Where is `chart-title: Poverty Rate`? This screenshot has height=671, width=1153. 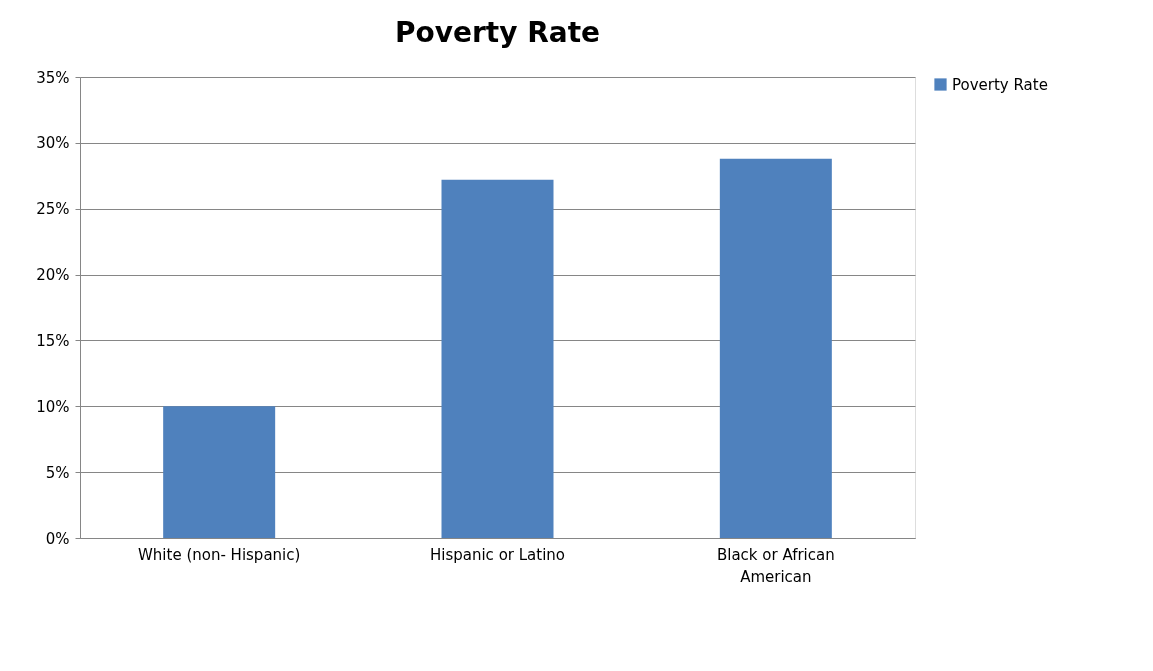 chart-title: Poverty Rate is located at coordinates (497, 32).